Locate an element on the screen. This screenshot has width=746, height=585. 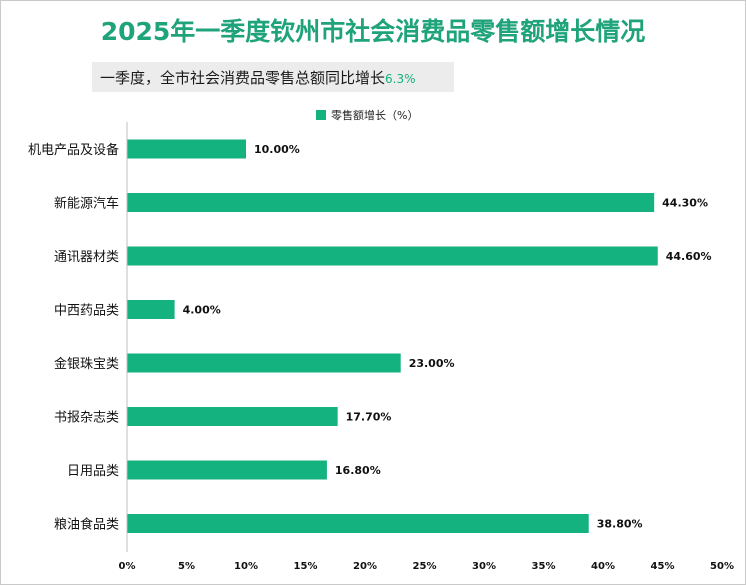
subtitle: 一季度，全市社会消费品零售总额同比增长6.3% is located at coordinates (258, 77).